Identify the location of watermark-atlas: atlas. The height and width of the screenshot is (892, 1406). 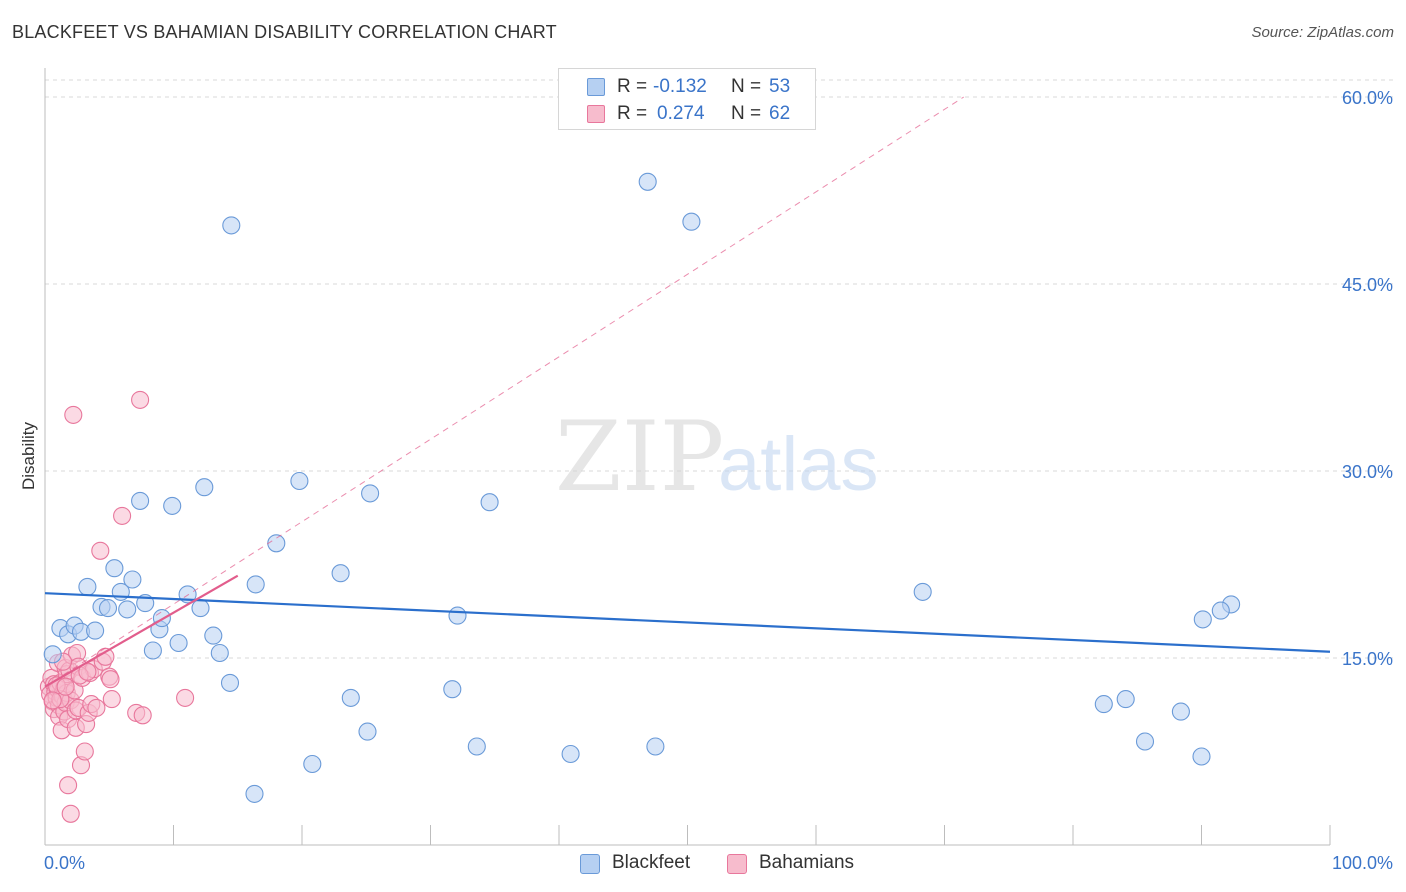
(798, 464).